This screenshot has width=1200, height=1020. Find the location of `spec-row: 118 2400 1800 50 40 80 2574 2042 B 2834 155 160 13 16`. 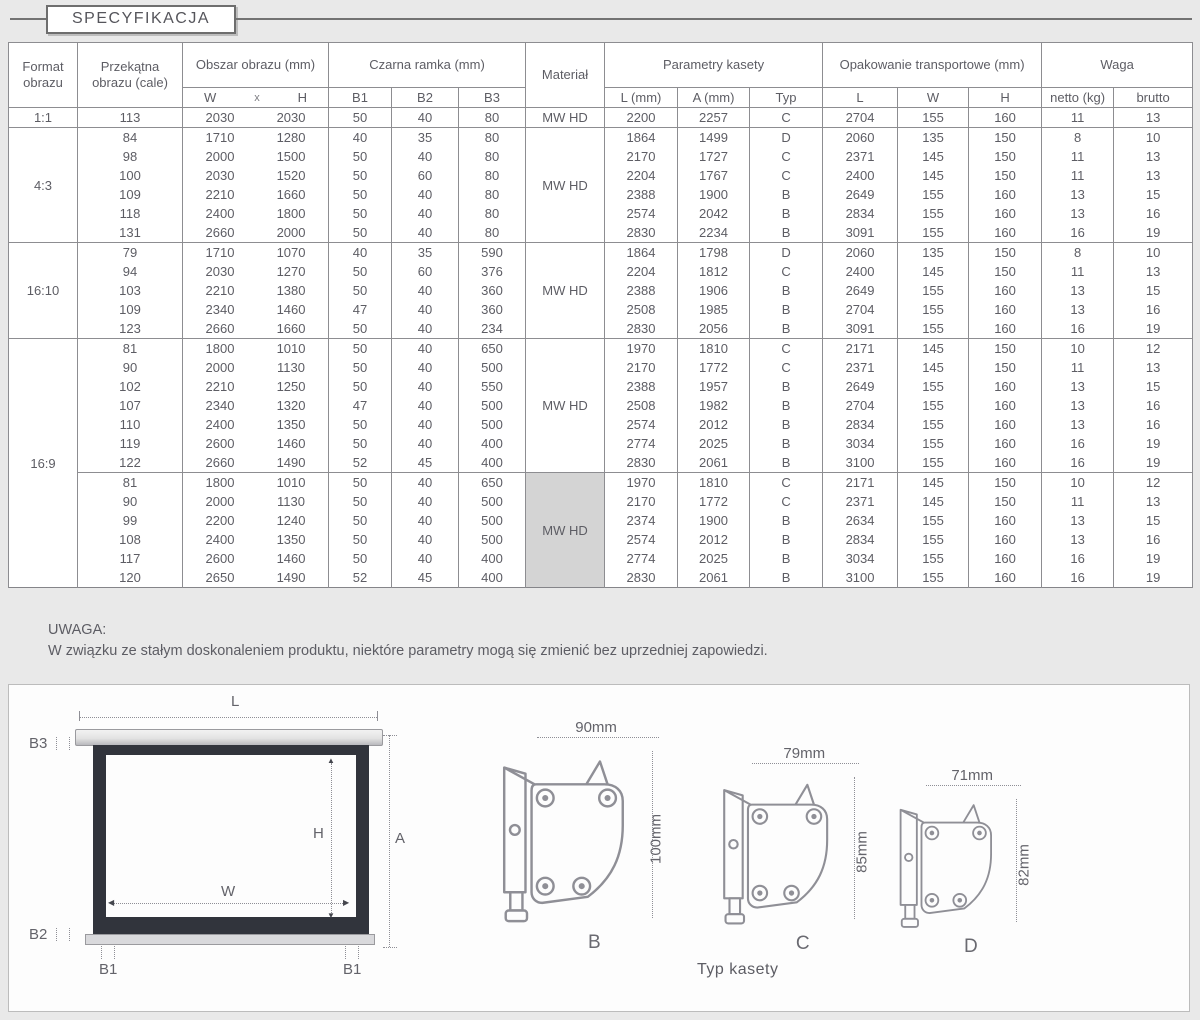

spec-row: 118 2400 1800 50 40 80 2574 2042 B 2834 155 160 13 16 is located at coordinates (601, 213).